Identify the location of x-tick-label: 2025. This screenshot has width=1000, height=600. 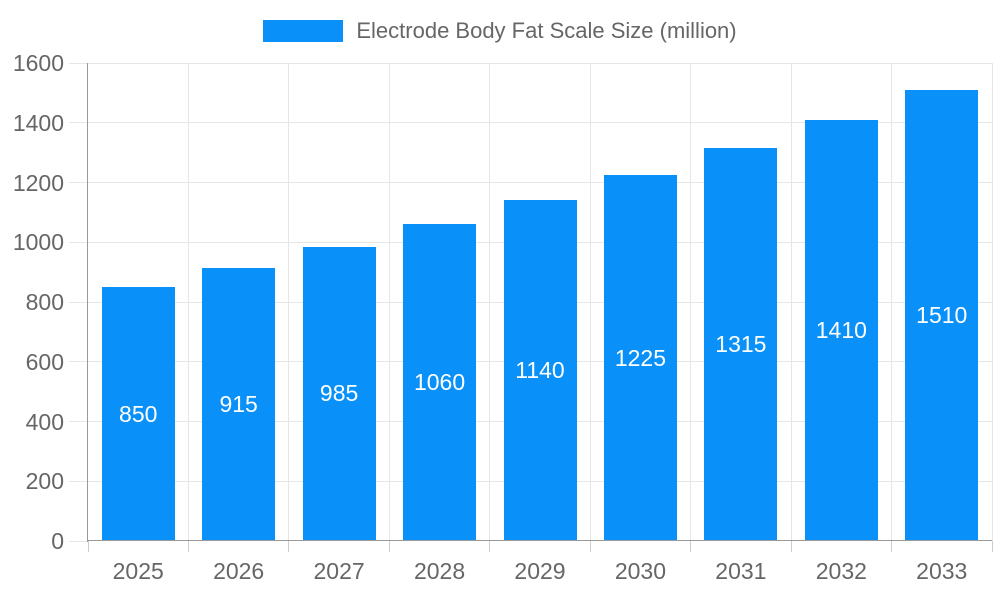
(138, 571).